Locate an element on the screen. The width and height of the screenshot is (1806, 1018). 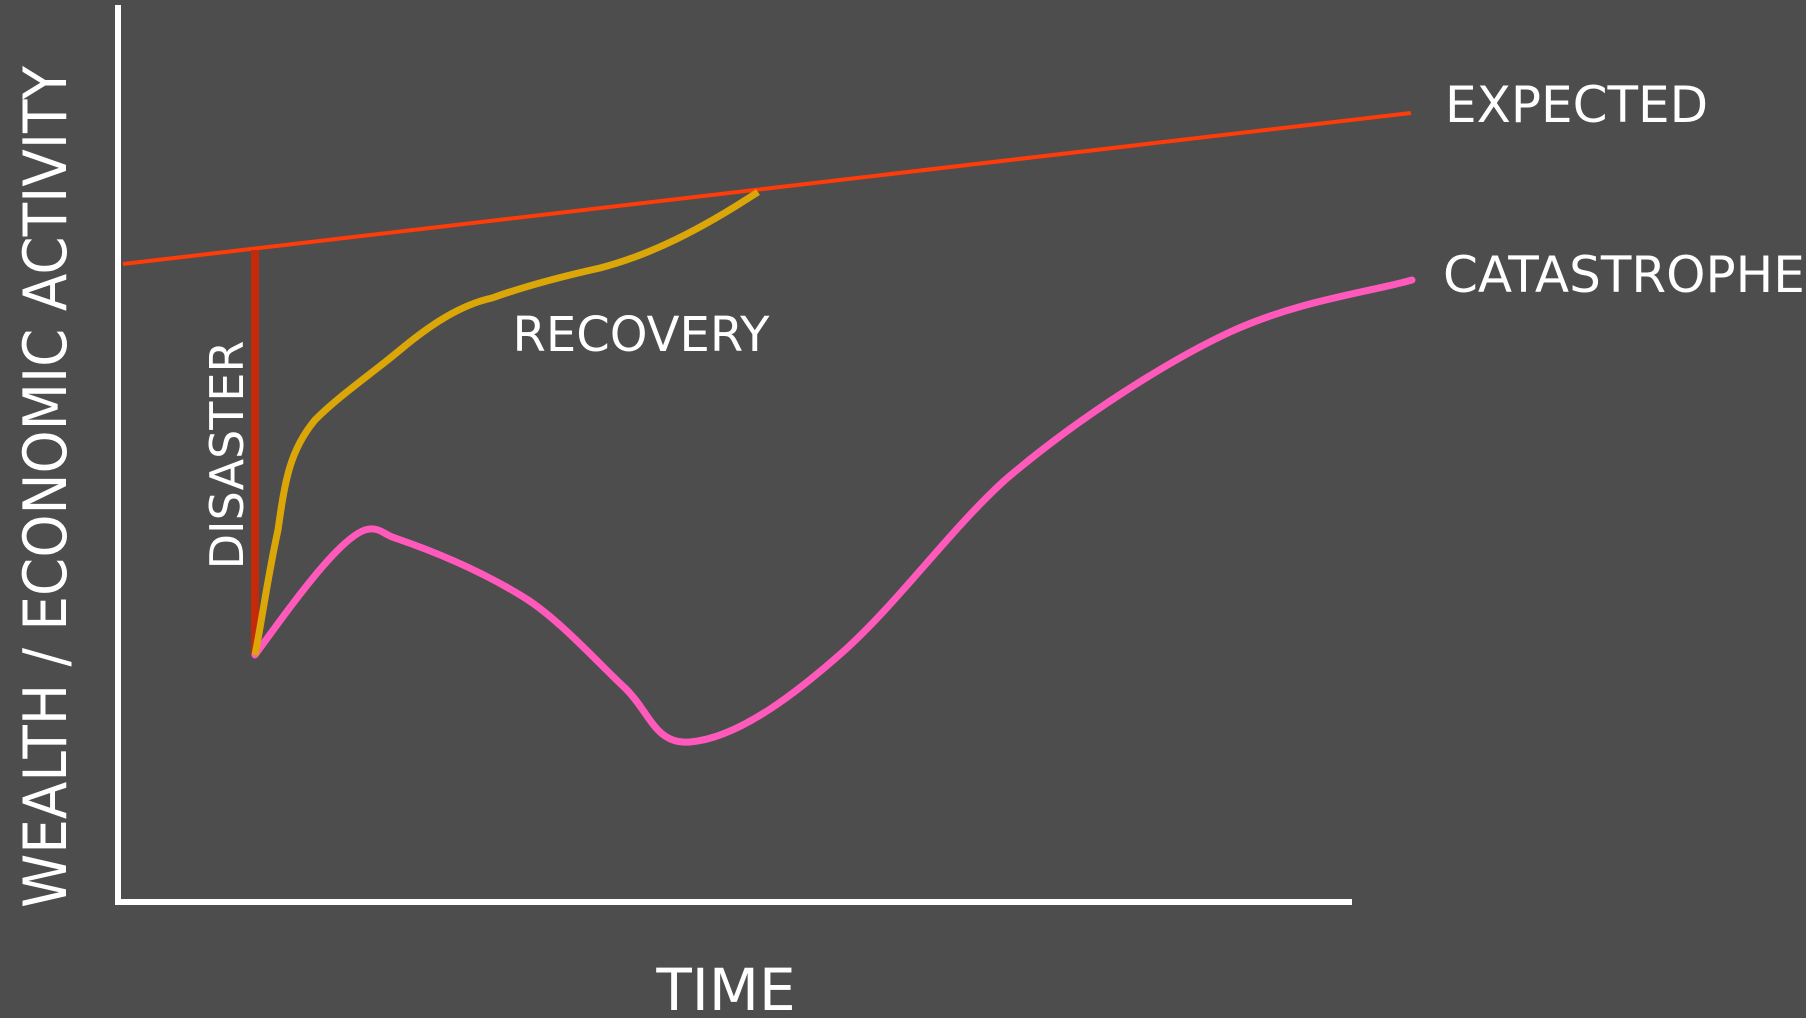
disaster-label: DISASTER is located at coordinates (227, 455).